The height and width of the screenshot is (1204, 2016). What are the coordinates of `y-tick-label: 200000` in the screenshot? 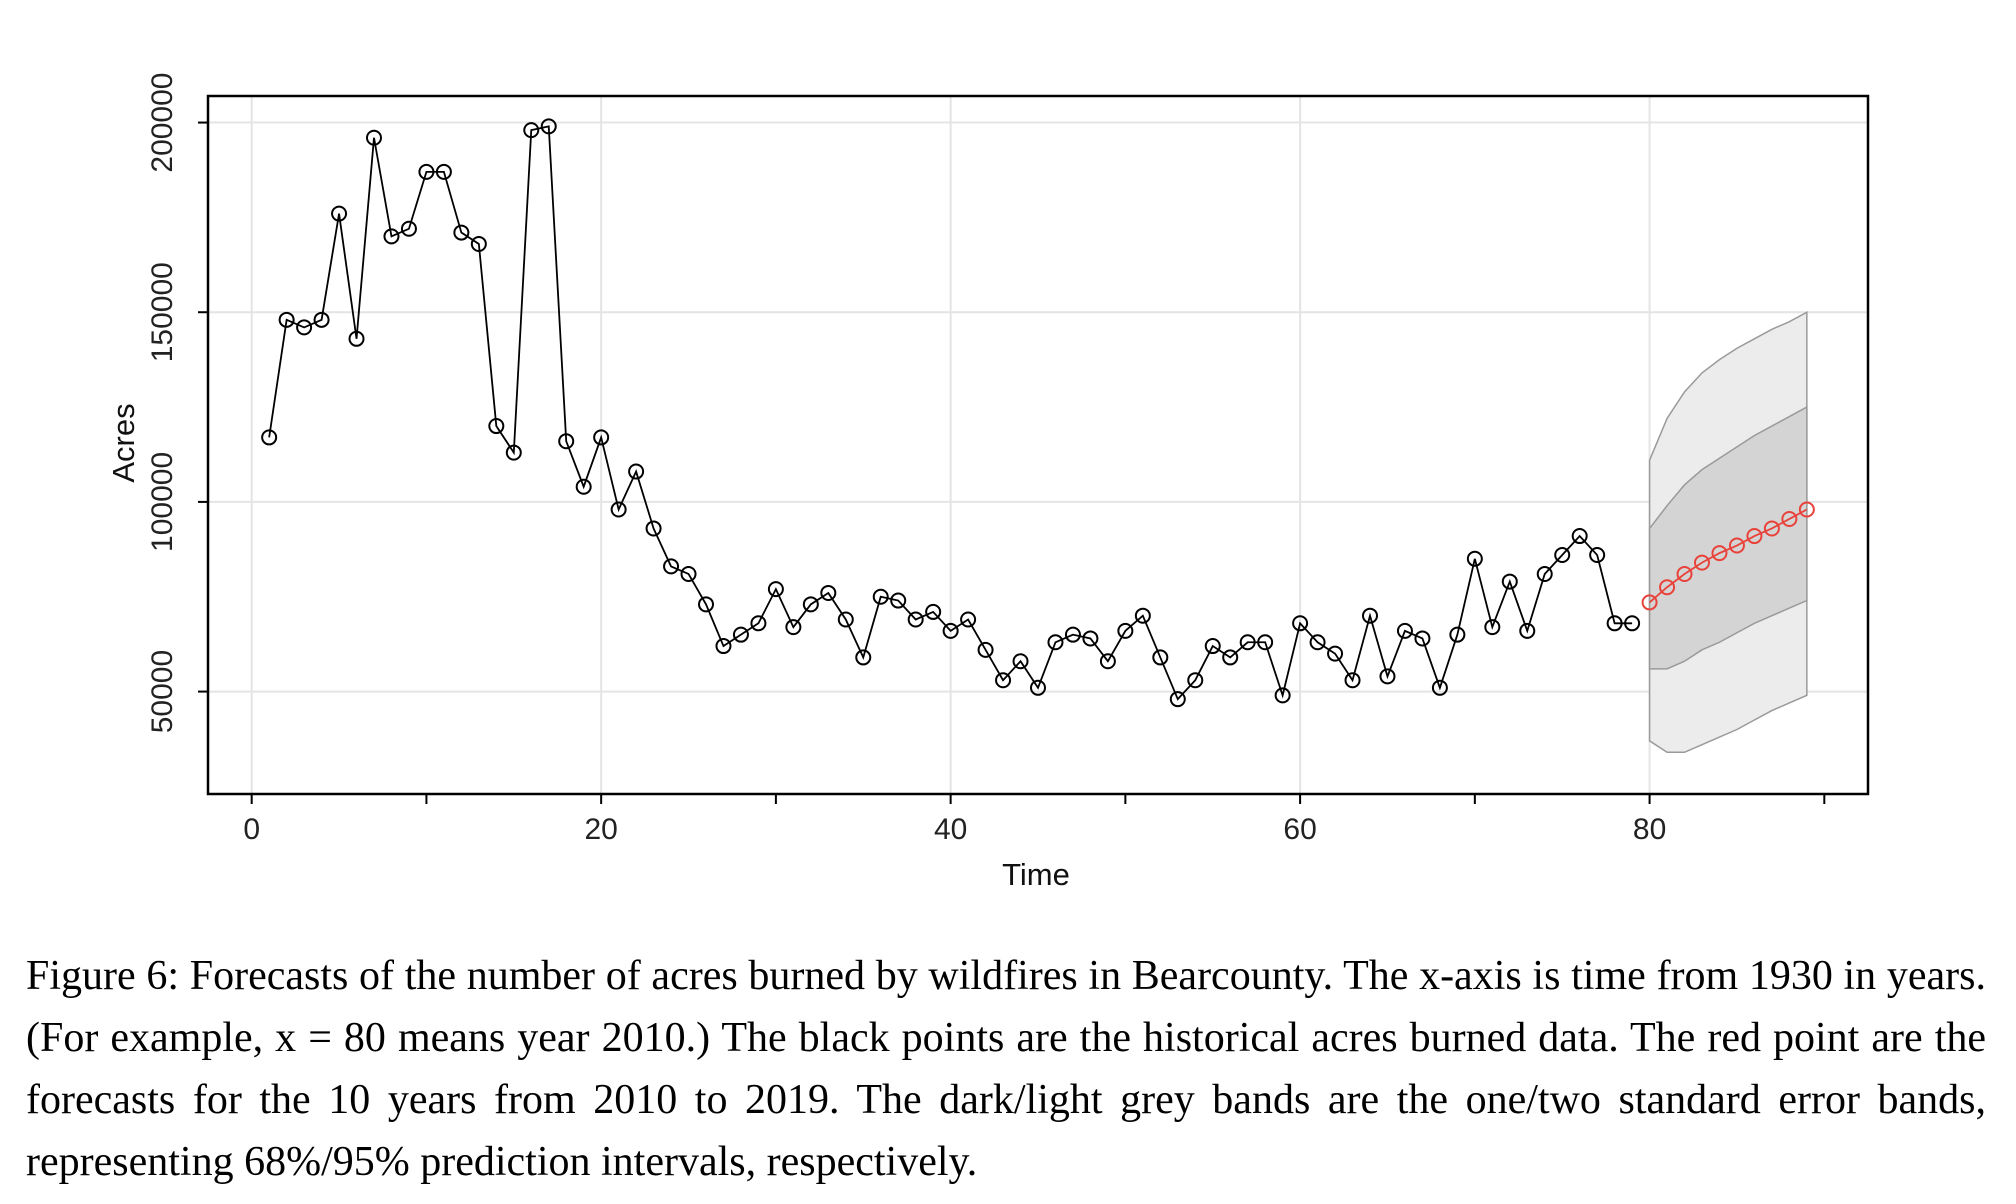 It's located at (162, 122).